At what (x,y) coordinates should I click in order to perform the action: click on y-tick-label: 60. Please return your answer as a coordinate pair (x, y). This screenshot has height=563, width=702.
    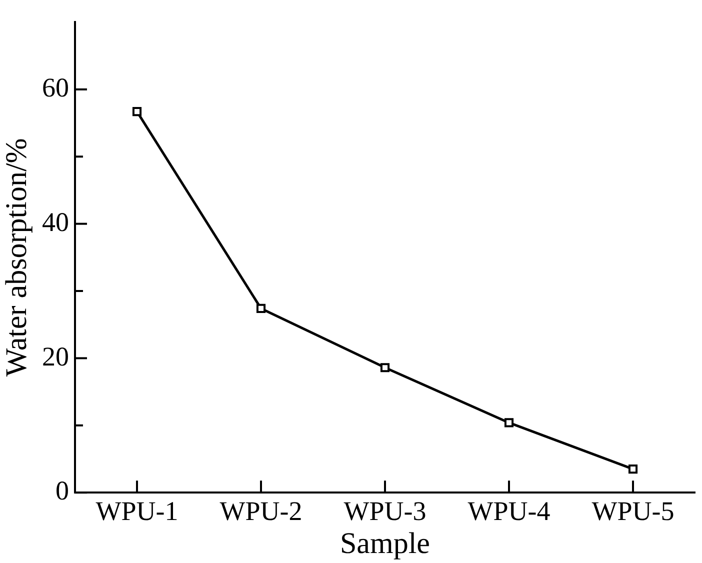
    Looking at the image, I should click on (55, 87).